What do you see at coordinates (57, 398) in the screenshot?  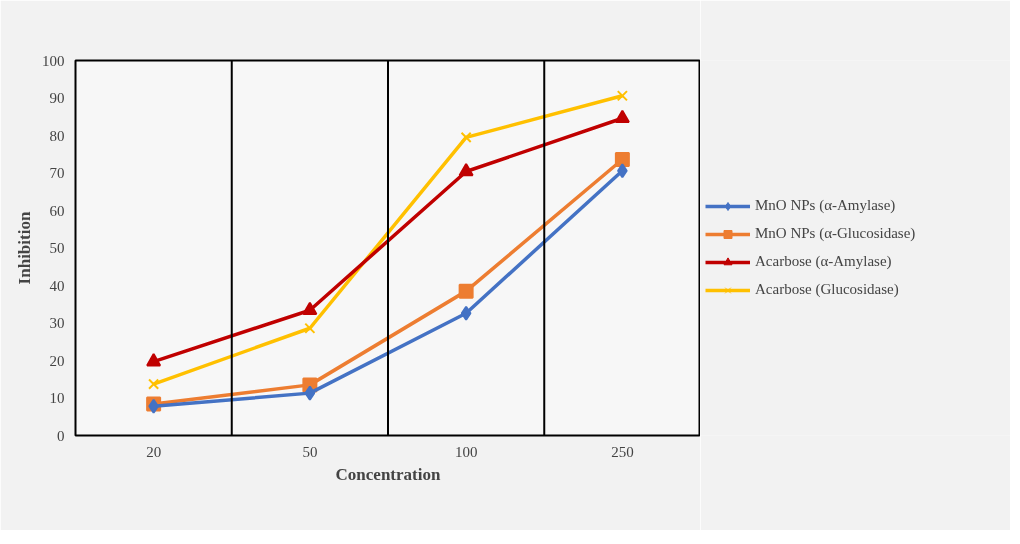 I see `y-tick-label: 10` at bounding box center [57, 398].